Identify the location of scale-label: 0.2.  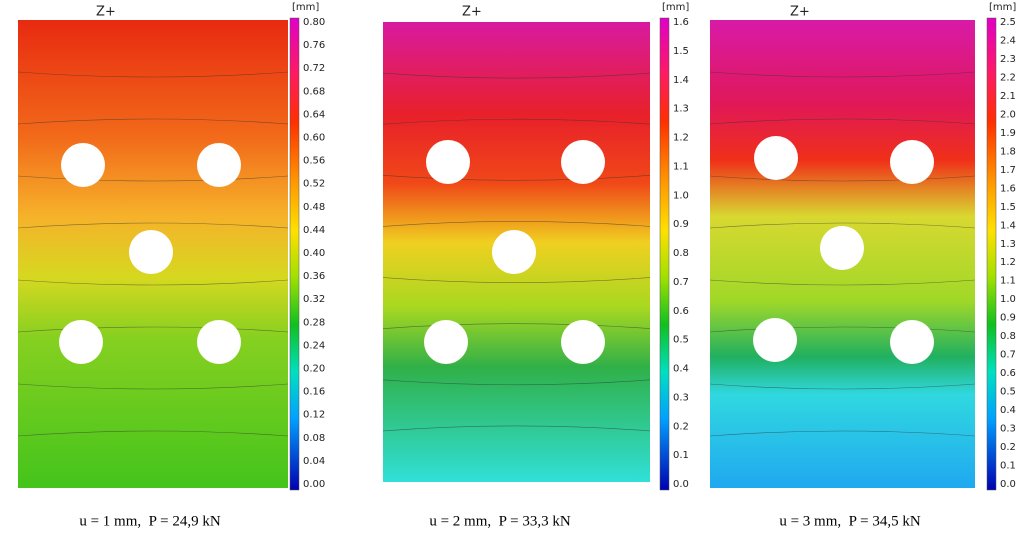
(681, 426).